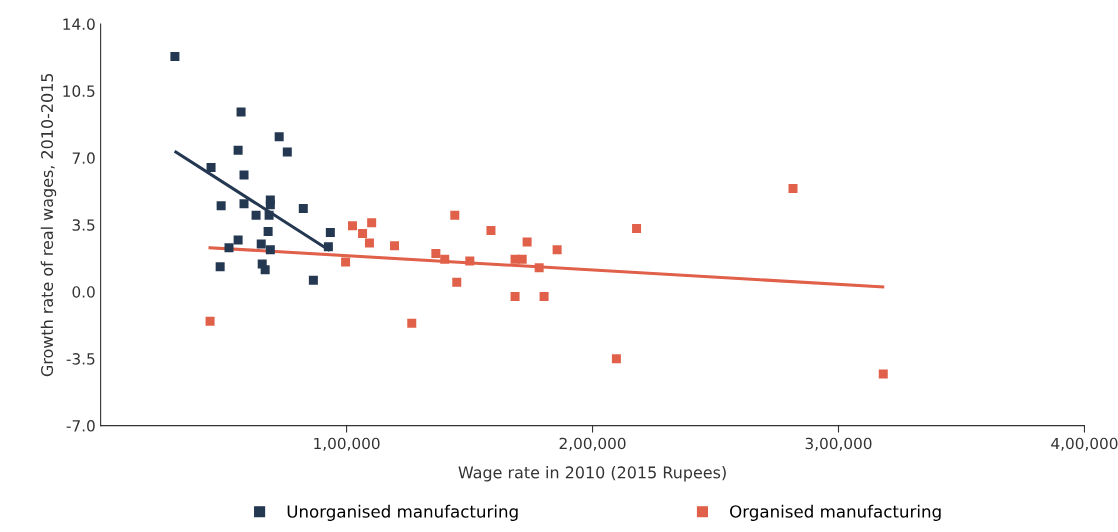 This screenshot has height=532, width=1118. Describe the element at coordinates (79, 91) in the screenshot. I see `y-tick-label: 10.5` at that location.